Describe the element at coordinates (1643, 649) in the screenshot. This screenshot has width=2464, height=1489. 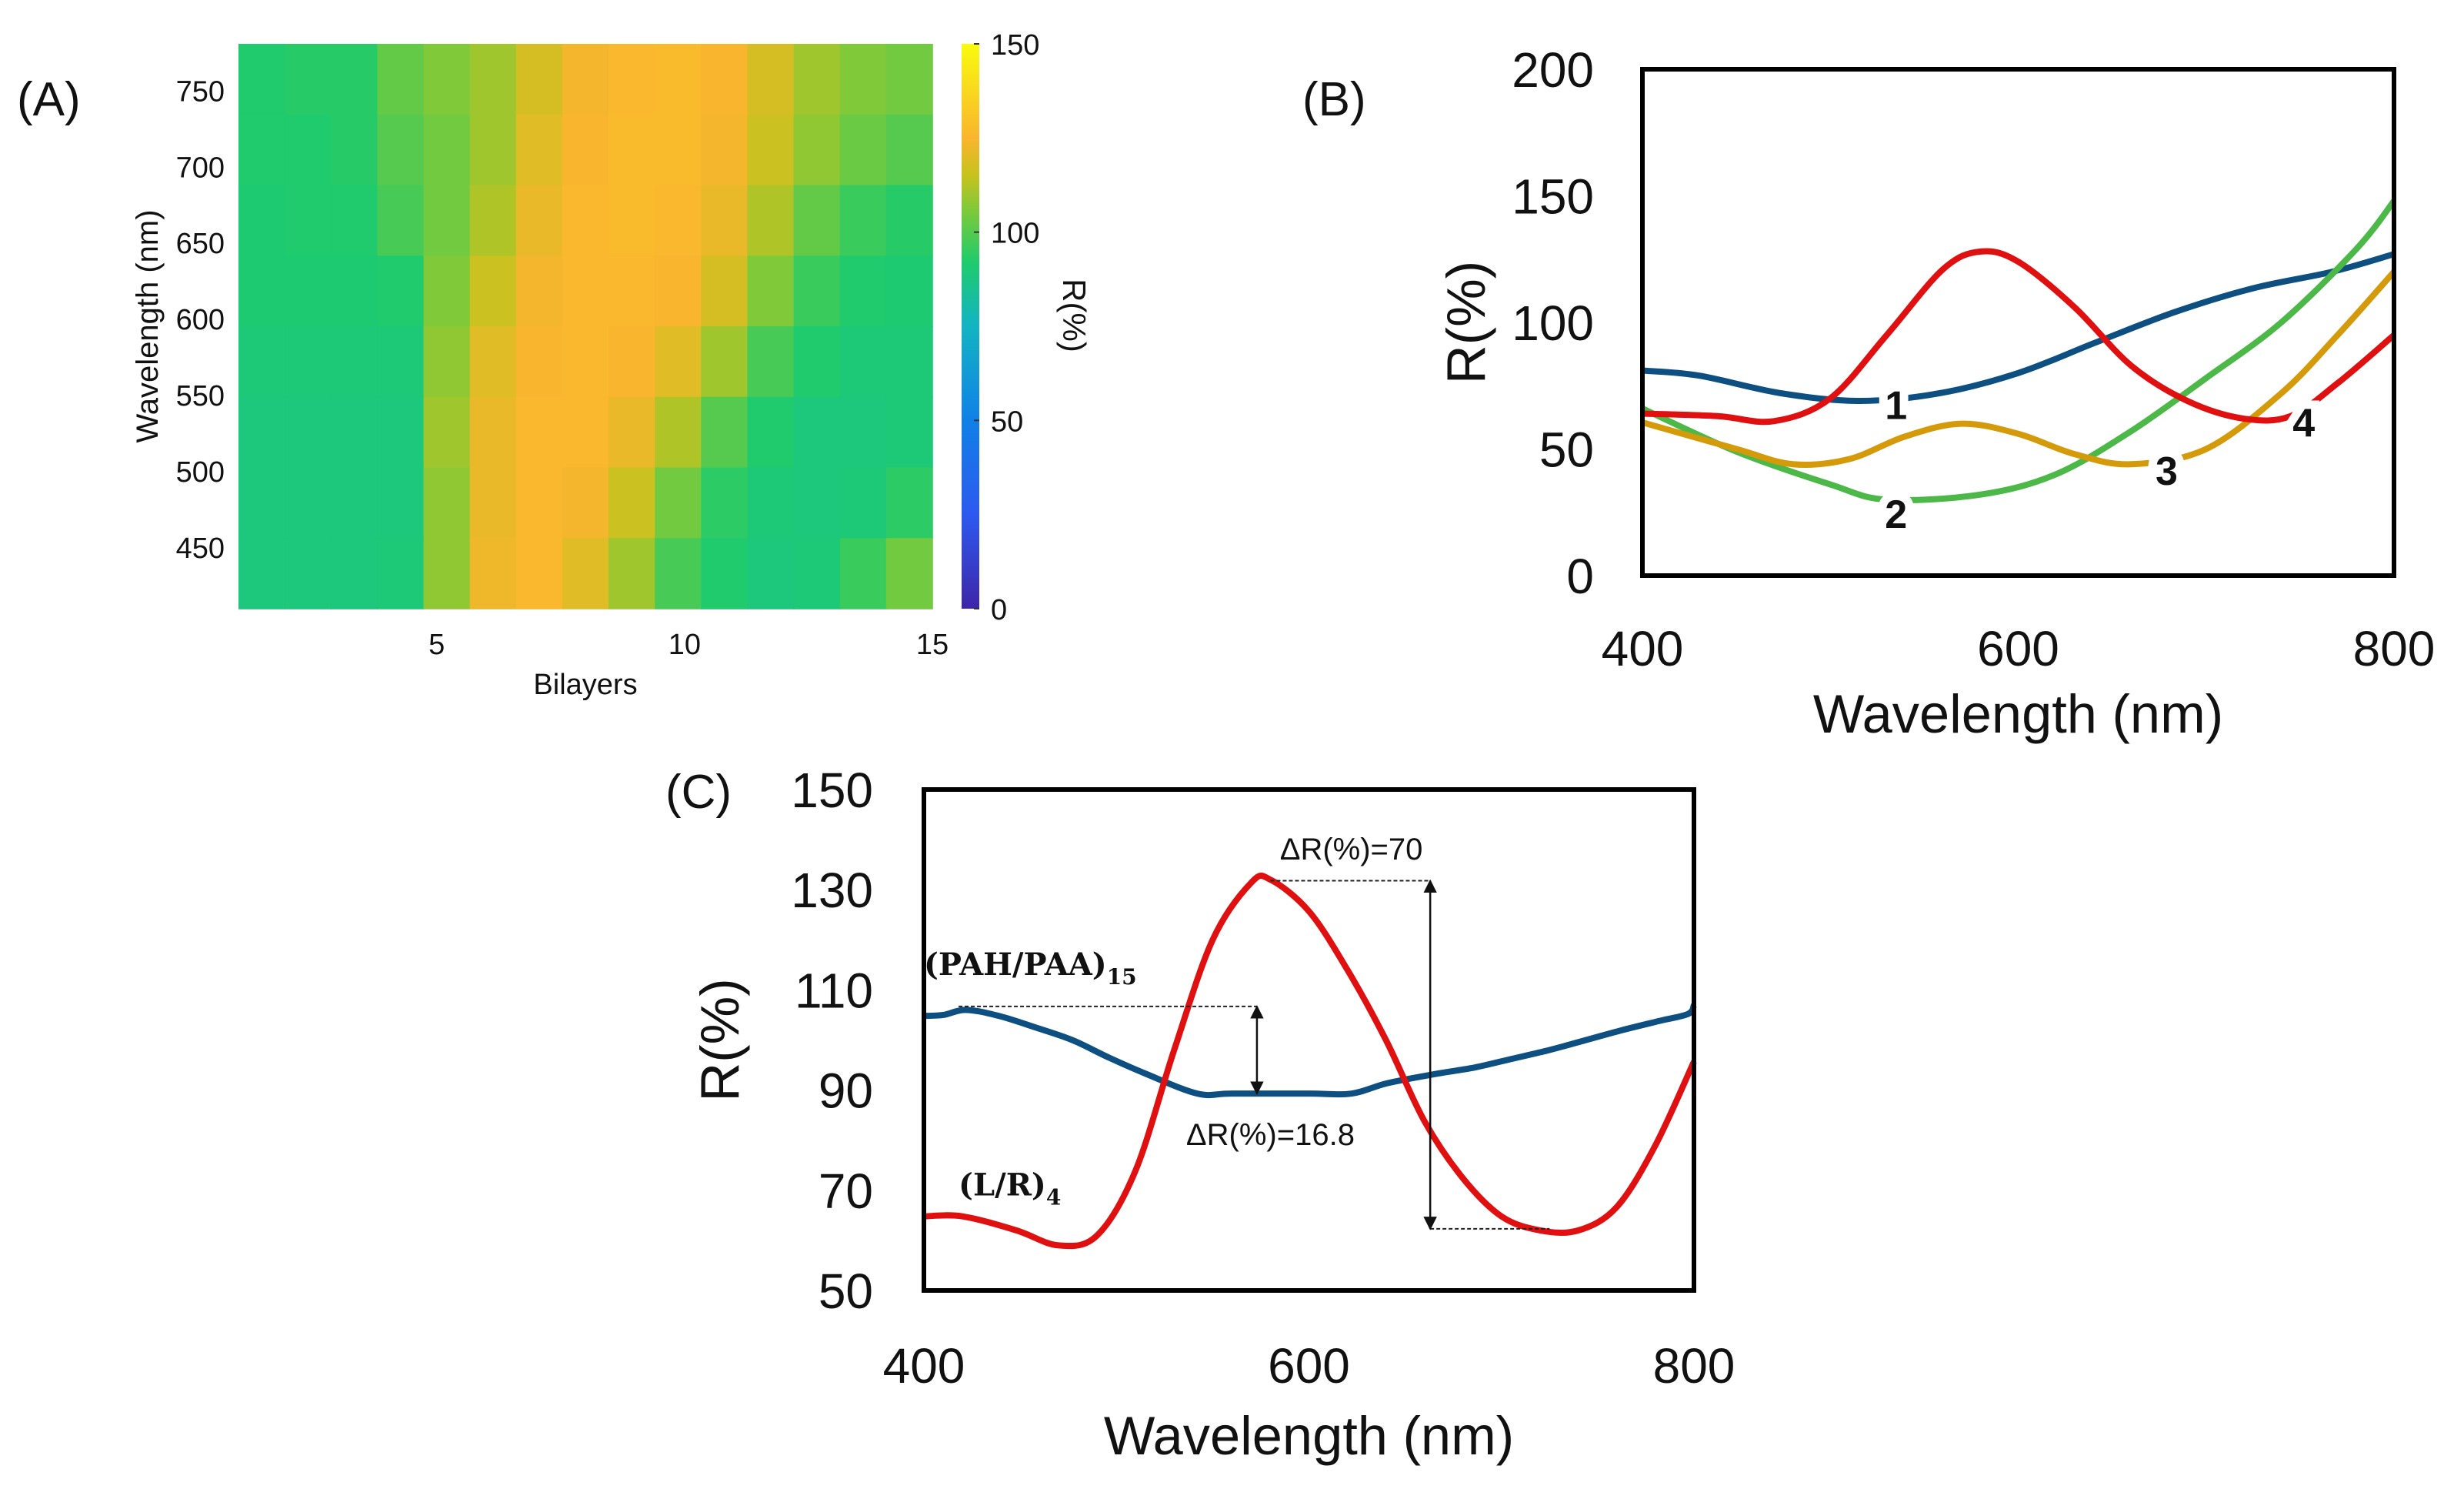
I see `x-tick-label: 400` at that location.